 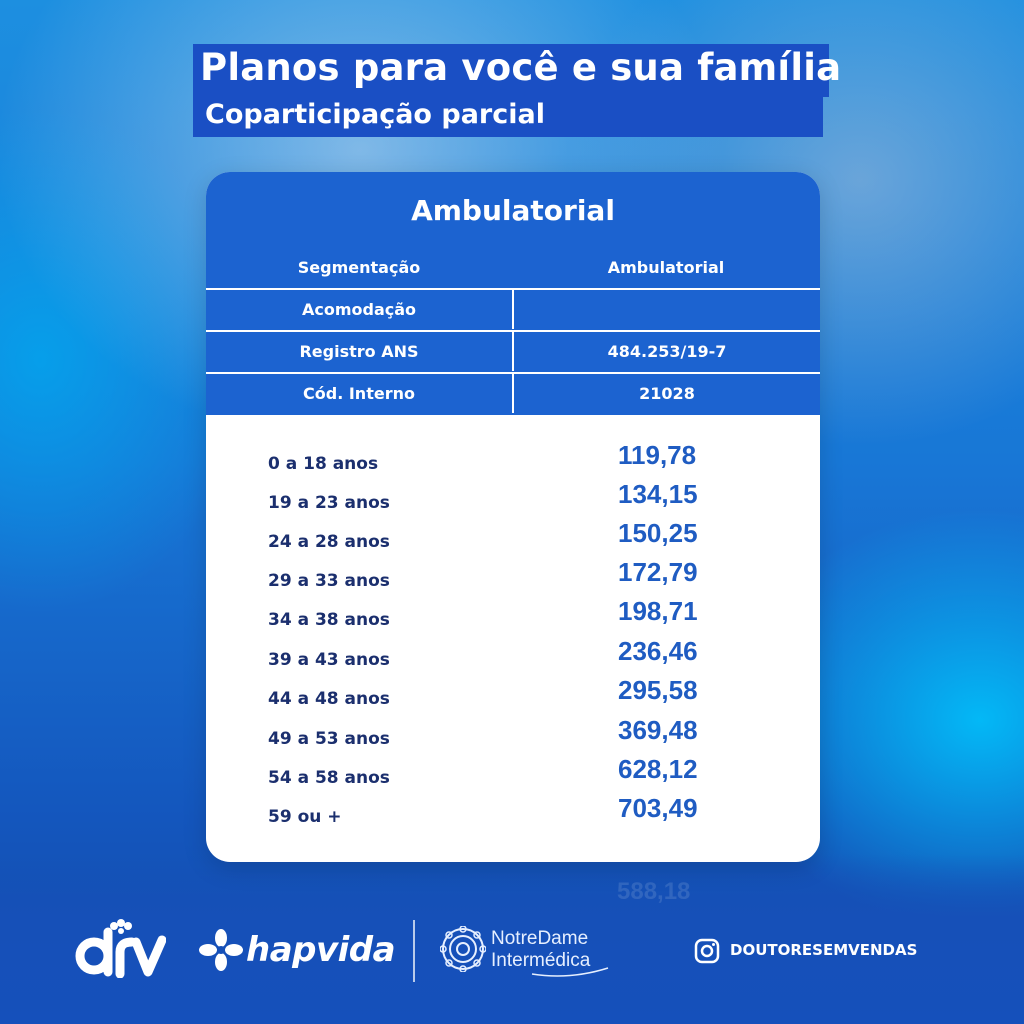 What do you see at coordinates (513, 656) in the screenshot?
I see `price-row: 39 a 43 anos 236,46` at bounding box center [513, 656].